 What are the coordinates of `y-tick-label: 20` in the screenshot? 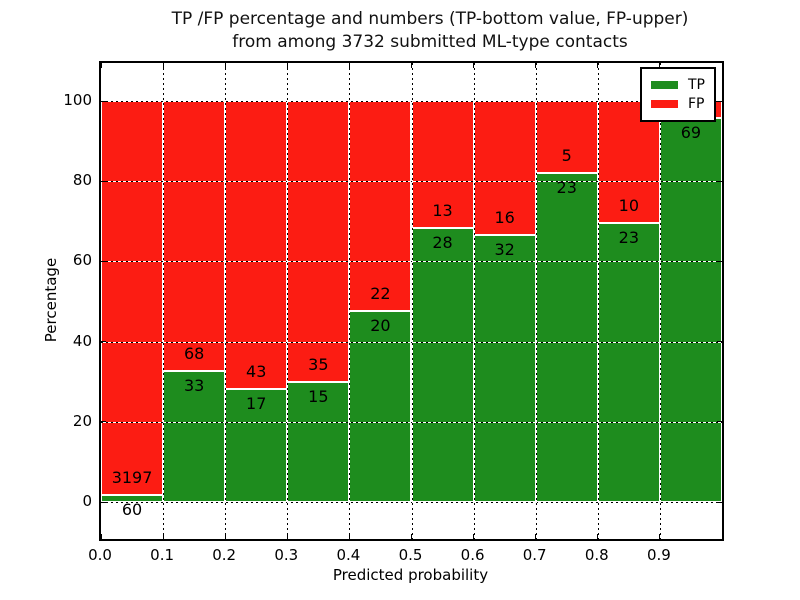 It's located at (82, 420).